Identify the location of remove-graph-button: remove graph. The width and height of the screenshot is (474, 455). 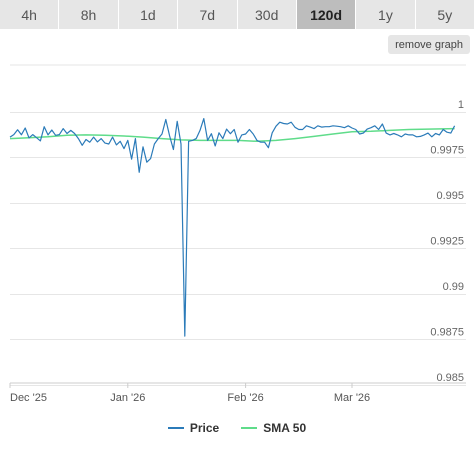
(429, 44).